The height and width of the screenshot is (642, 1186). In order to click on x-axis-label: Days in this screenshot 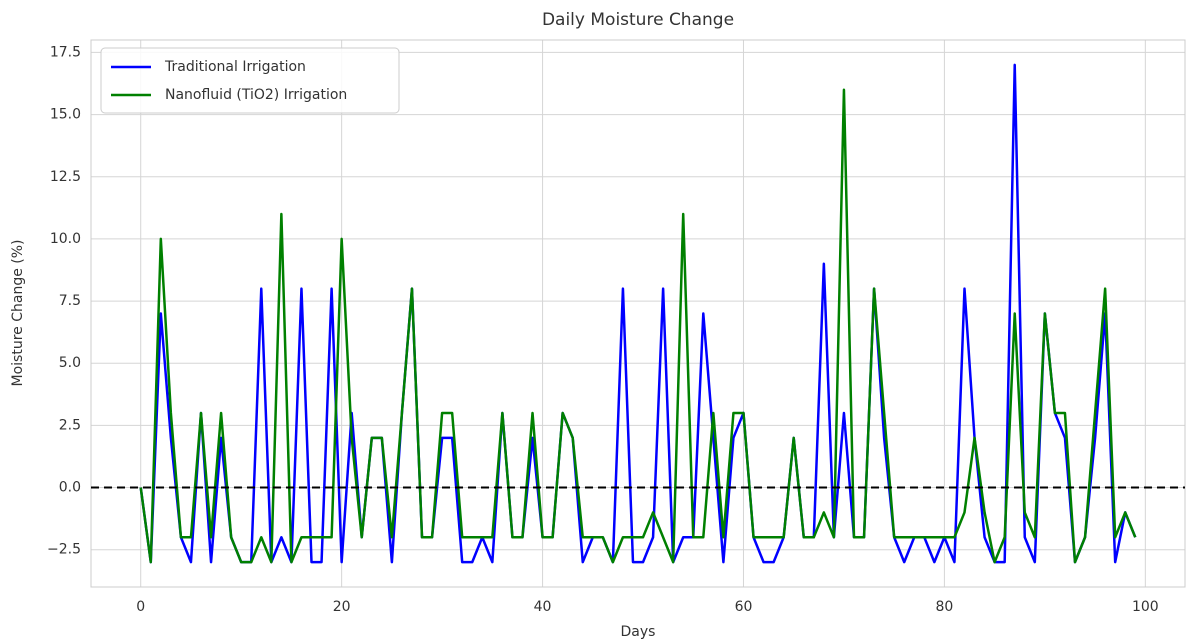, I will do `click(638, 632)`.